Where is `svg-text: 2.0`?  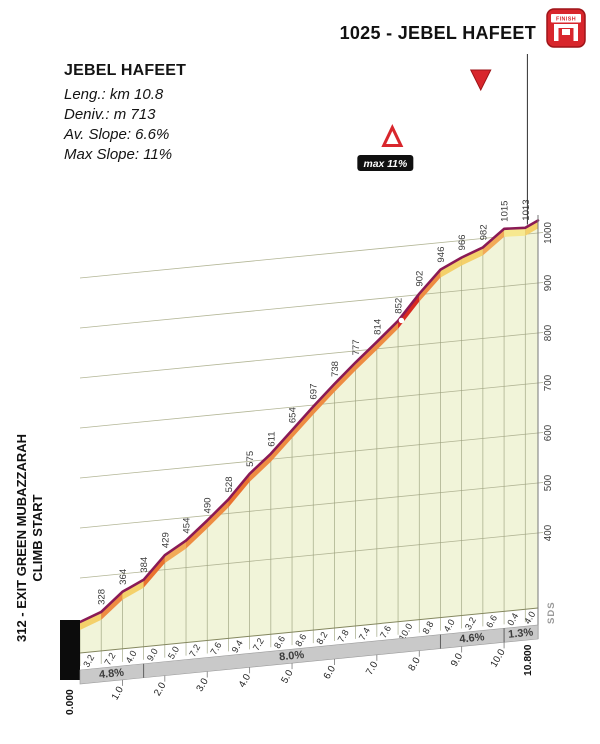 svg-text: 2.0 is located at coordinates (160, 689).